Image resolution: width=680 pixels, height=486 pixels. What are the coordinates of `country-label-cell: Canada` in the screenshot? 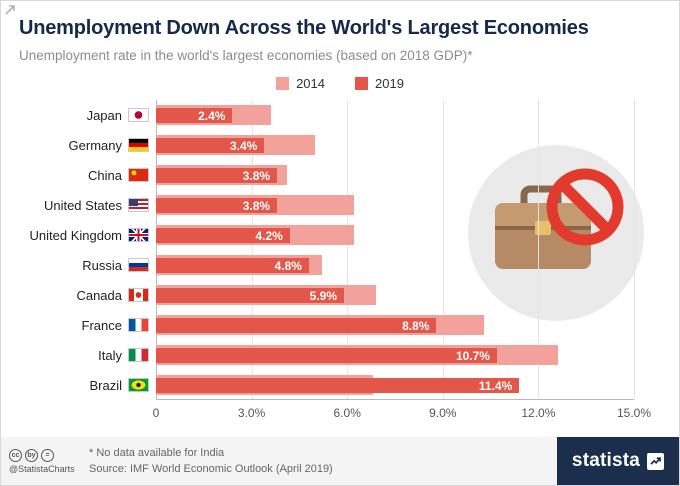 It's located at (78, 295).